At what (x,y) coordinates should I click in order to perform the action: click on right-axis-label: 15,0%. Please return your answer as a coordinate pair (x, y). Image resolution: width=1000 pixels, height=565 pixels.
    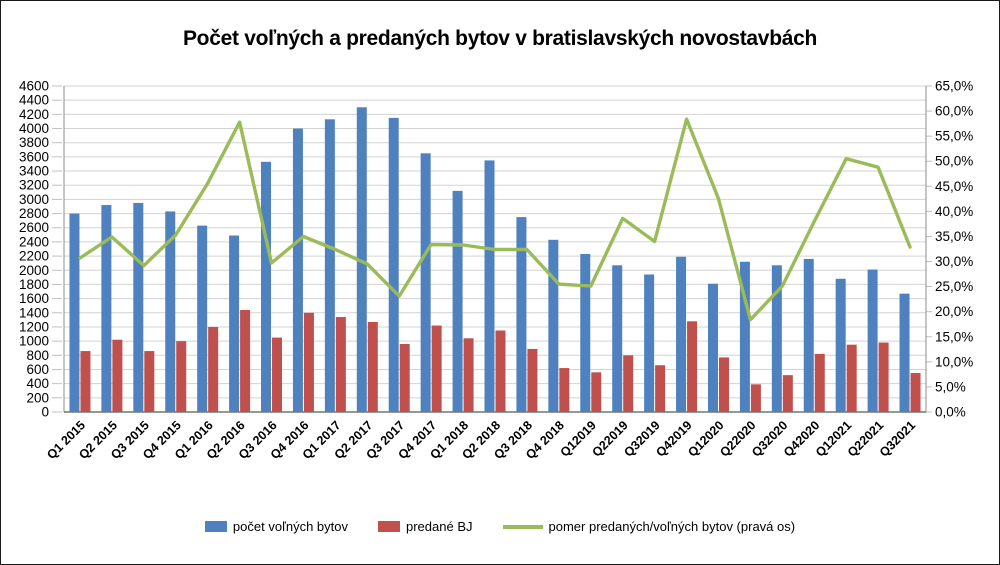
    Looking at the image, I should click on (954, 336).